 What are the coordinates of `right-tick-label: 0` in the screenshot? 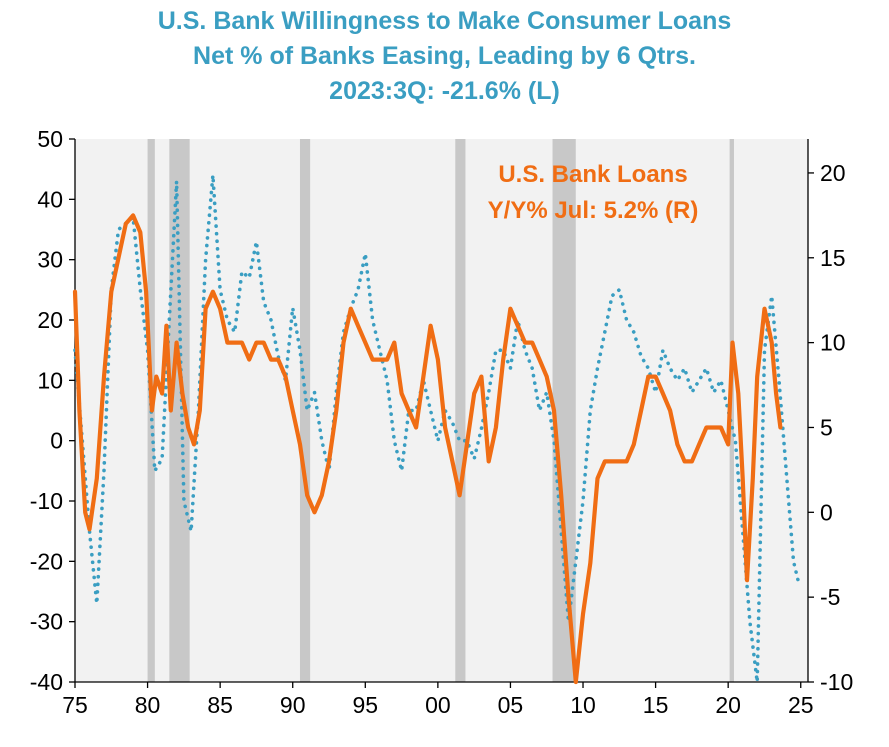 It's located at (826, 512).